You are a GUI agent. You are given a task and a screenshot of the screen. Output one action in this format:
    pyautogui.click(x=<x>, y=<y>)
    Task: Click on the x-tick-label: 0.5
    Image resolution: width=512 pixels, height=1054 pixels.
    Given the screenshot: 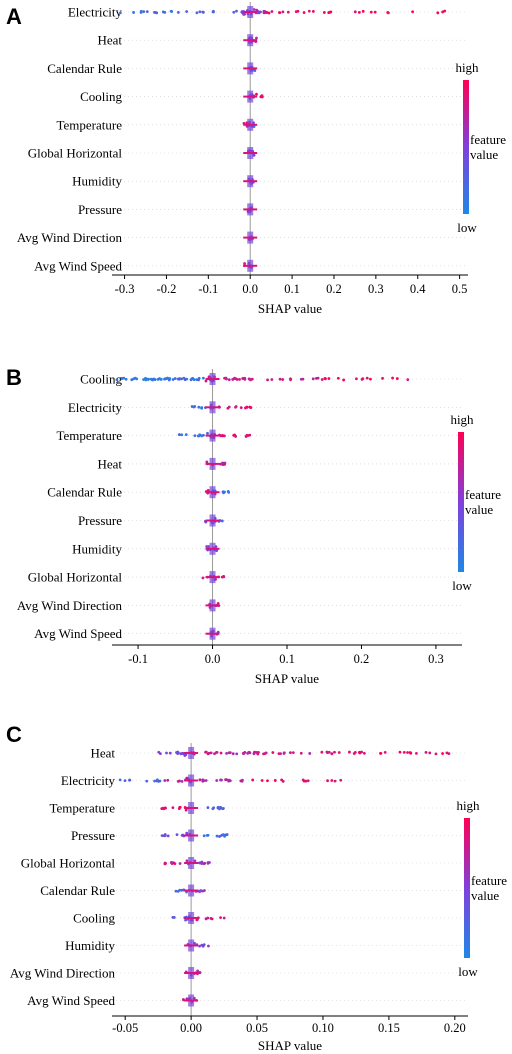 What is the action you would take?
    pyautogui.click(x=460, y=289)
    